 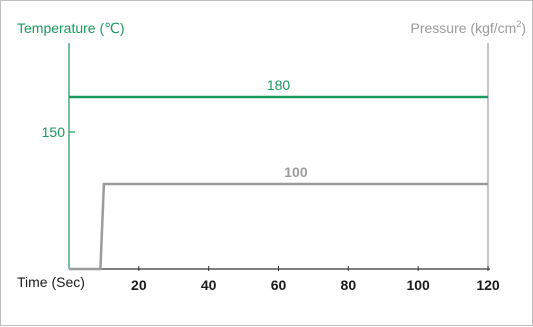 I want to click on series-data-label-1: 100, so click(x=296, y=172).